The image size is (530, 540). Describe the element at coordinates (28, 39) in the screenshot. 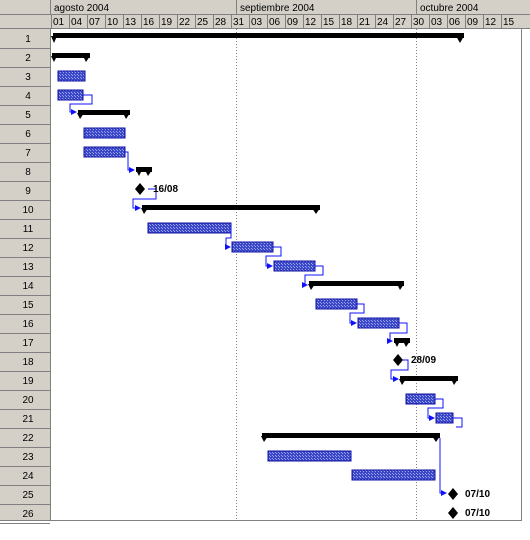

I see `row-number: 1` at that location.